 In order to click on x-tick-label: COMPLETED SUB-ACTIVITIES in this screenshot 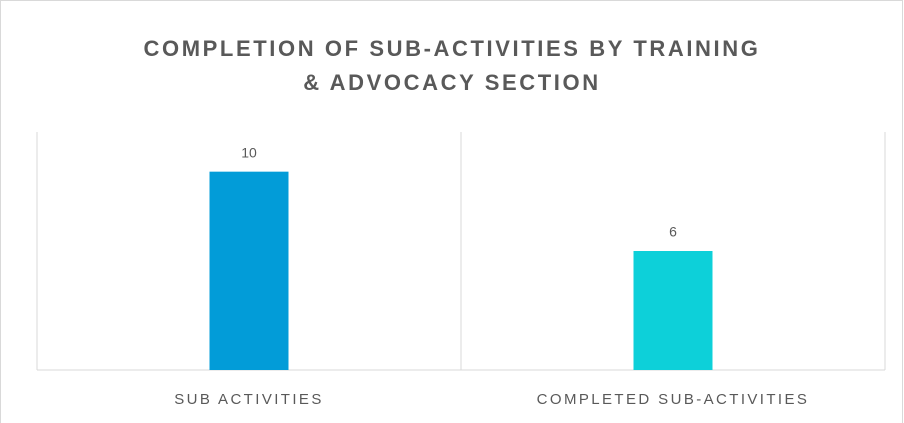, I will do `click(673, 399)`.